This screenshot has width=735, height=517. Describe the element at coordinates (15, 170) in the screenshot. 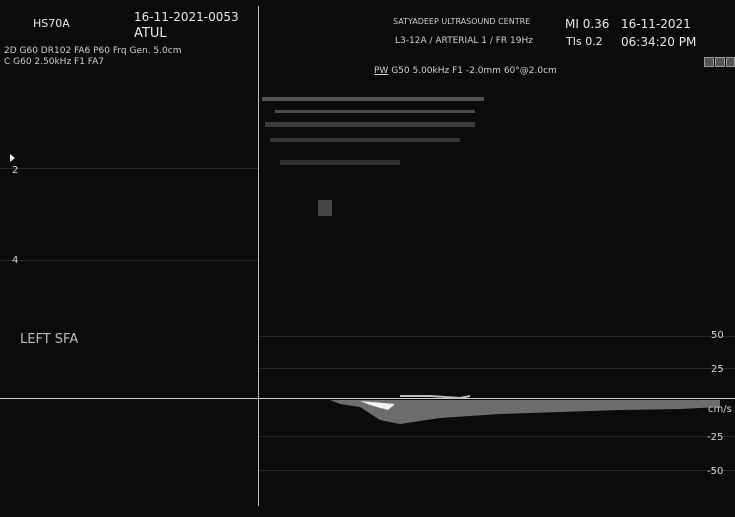

I see `depth-label: 2` at that location.